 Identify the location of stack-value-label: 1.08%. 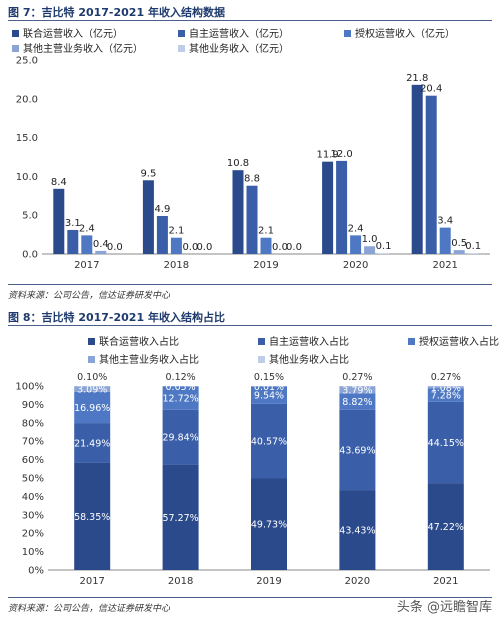
(446, 388).